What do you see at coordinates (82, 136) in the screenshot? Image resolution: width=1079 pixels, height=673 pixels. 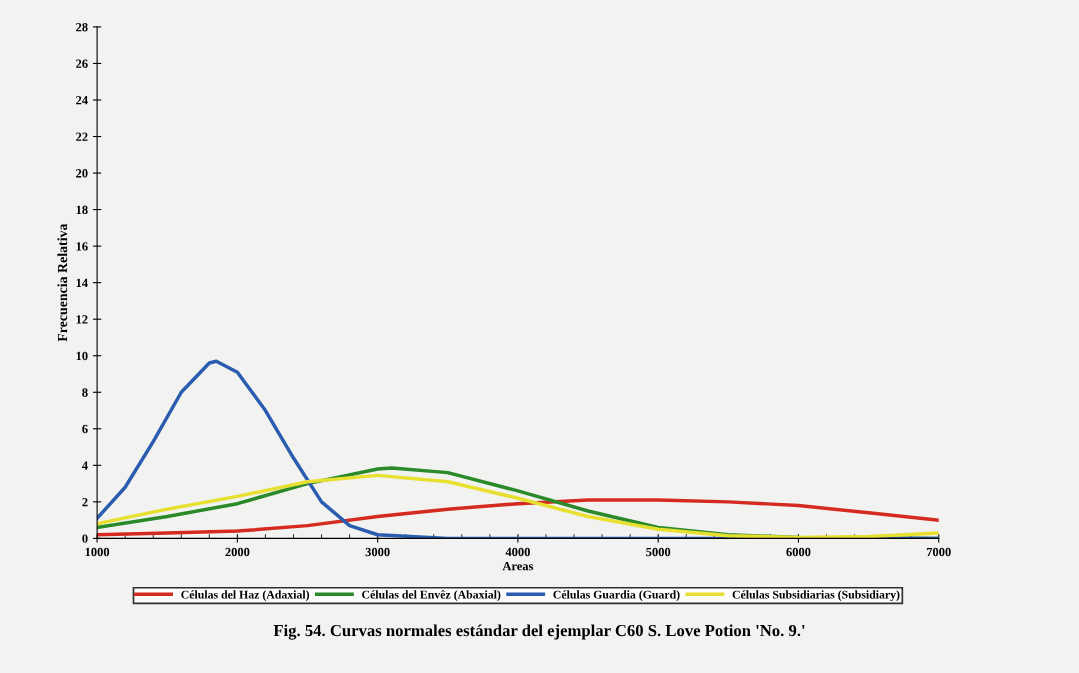 I see `y-tick-label: 22` at bounding box center [82, 136].